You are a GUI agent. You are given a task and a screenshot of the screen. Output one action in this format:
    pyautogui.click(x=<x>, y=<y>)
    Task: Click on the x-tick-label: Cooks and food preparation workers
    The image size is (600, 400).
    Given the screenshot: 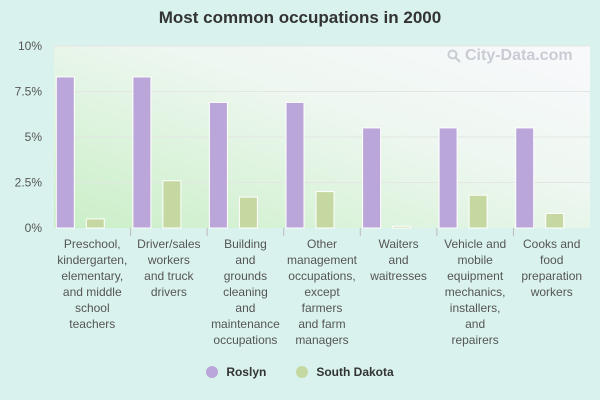 What is the action you would take?
    pyautogui.click(x=552, y=268)
    